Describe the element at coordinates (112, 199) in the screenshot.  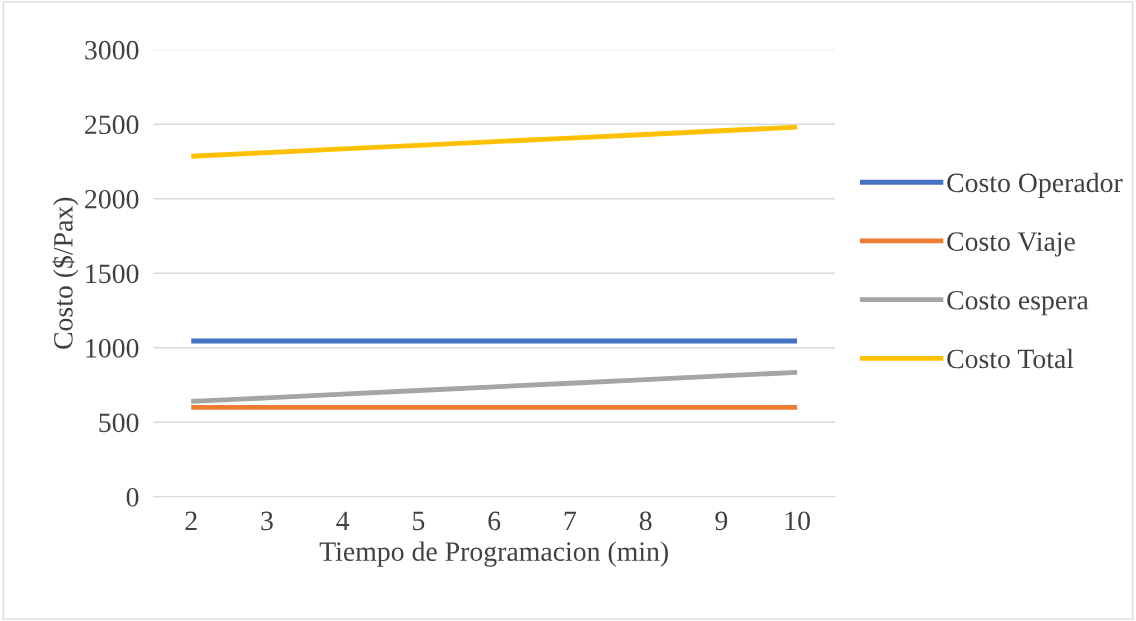
I see `y-tick-label: 2000` at that location.